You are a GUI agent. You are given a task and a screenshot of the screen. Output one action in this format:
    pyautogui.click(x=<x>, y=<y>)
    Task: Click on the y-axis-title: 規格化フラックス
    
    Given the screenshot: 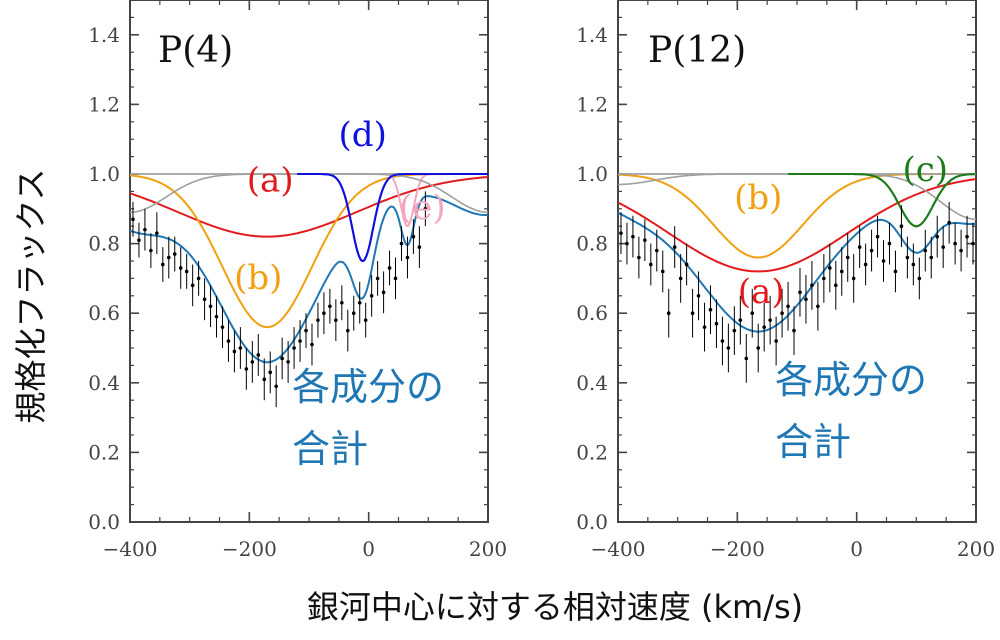 What is the action you would take?
    pyautogui.click(x=31, y=295)
    